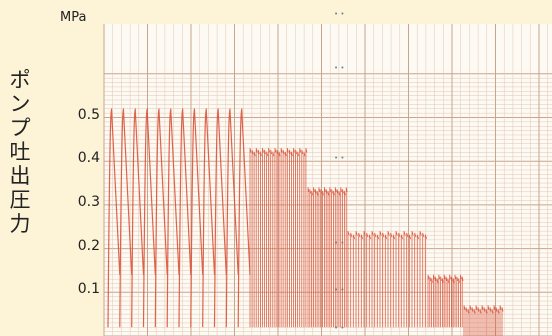  I want to click on y-tick-label: 0.3, so click(88, 202).